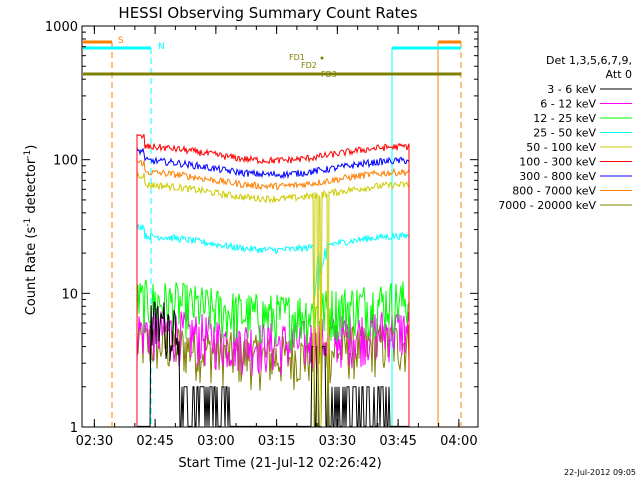 This screenshot has height=480, width=640. What do you see at coordinates (600, 472) in the screenshot?
I see `timestamp: 22-Jul-2012 09:05` at bounding box center [600, 472].